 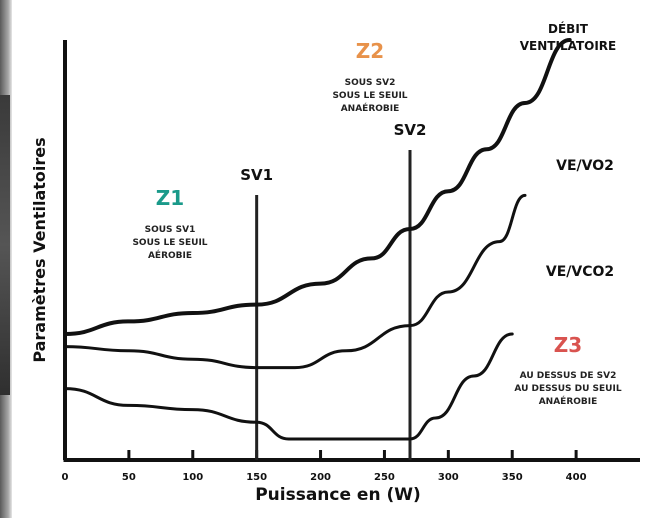 What do you see at coordinates (568, 376) in the screenshot?
I see `zone-desc-line: AU DESSUS DE SV2` at bounding box center [568, 376].